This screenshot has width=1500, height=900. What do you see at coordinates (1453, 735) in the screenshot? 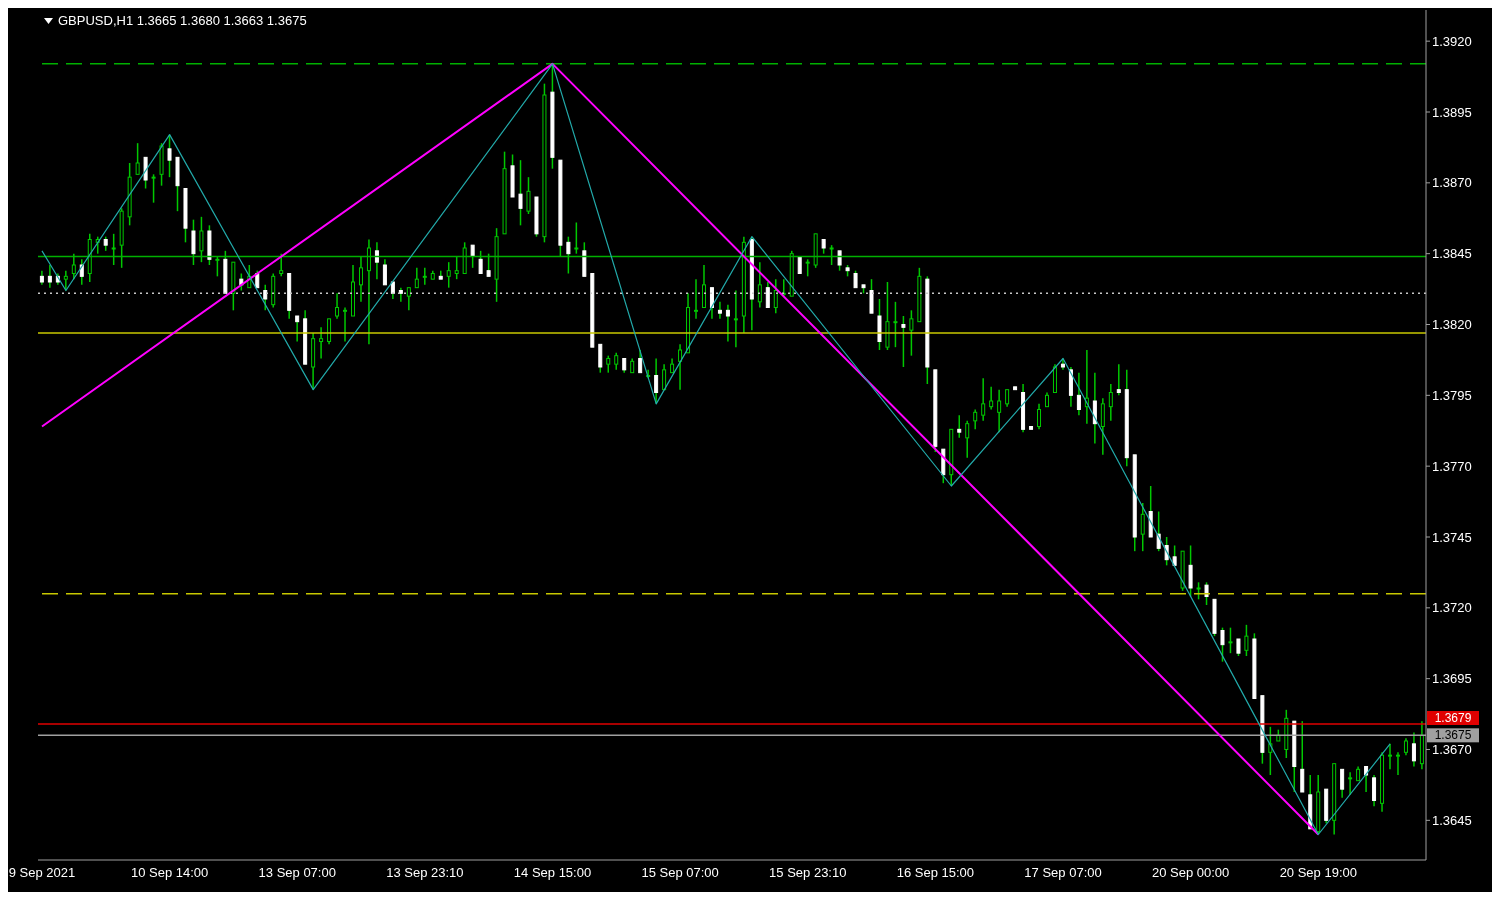
I see `ref-line-label: 1.3675` at bounding box center [1453, 735].